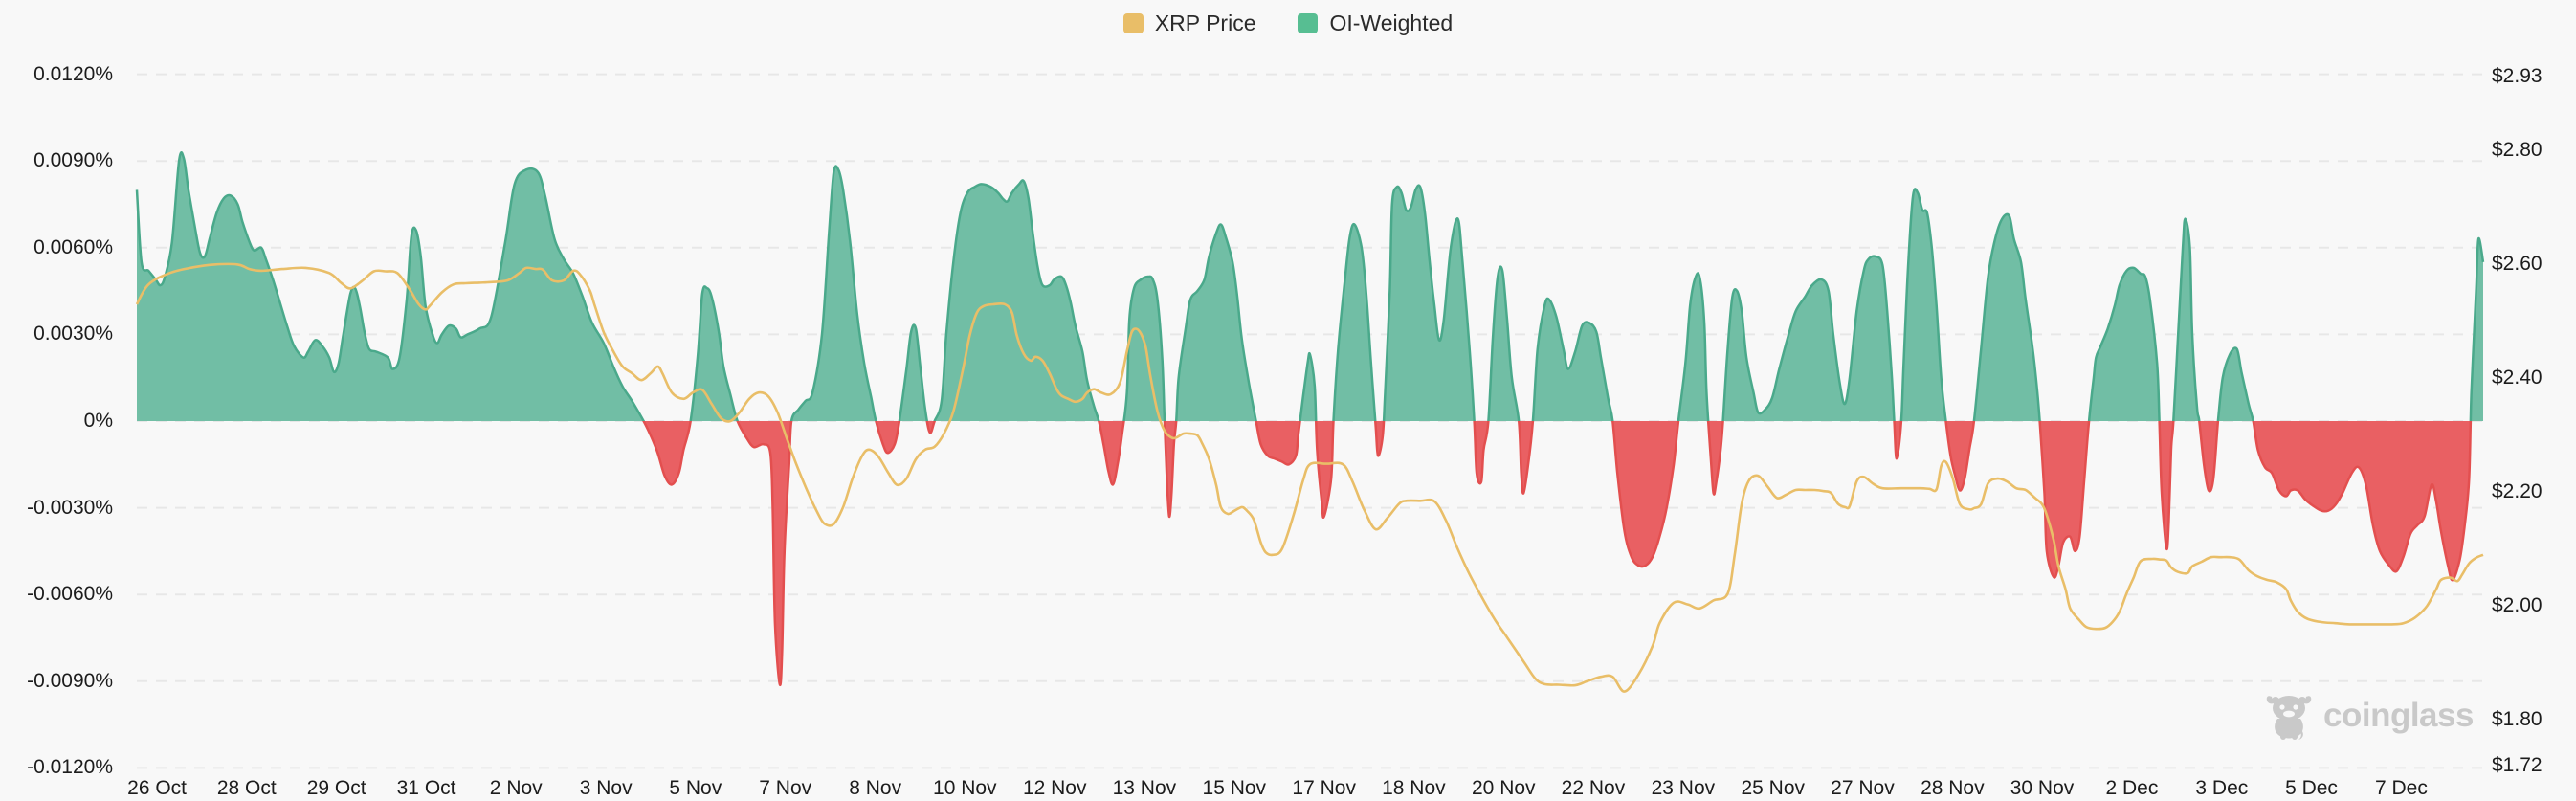 The image size is (2576, 801). What do you see at coordinates (70, 681) in the screenshot?
I see `left-axis-tick-label: -0.0090%` at bounding box center [70, 681].